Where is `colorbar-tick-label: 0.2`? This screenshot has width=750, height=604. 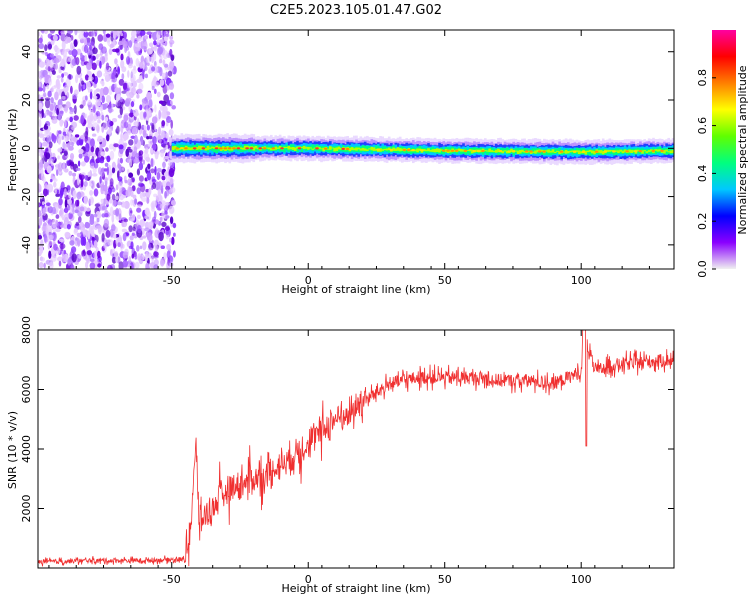
colorbar-tick-label: 0.2 is located at coordinates (702, 221).